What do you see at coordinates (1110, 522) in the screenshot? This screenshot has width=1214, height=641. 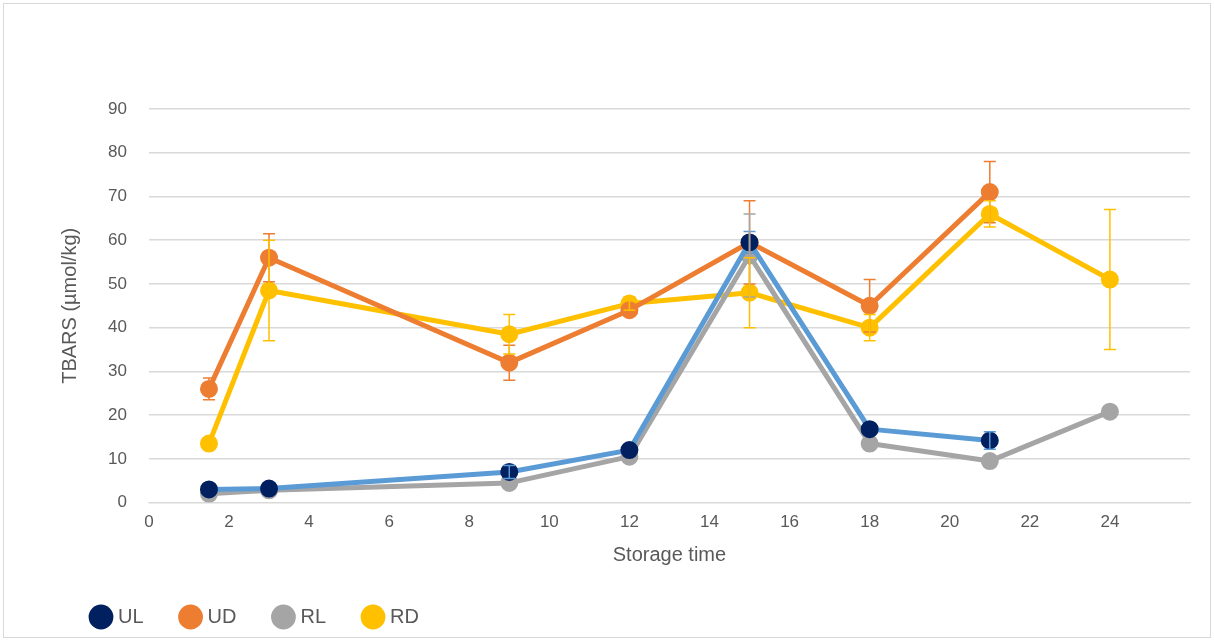 I see `x-tick-label: 24` at bounding box center [1110, 522].